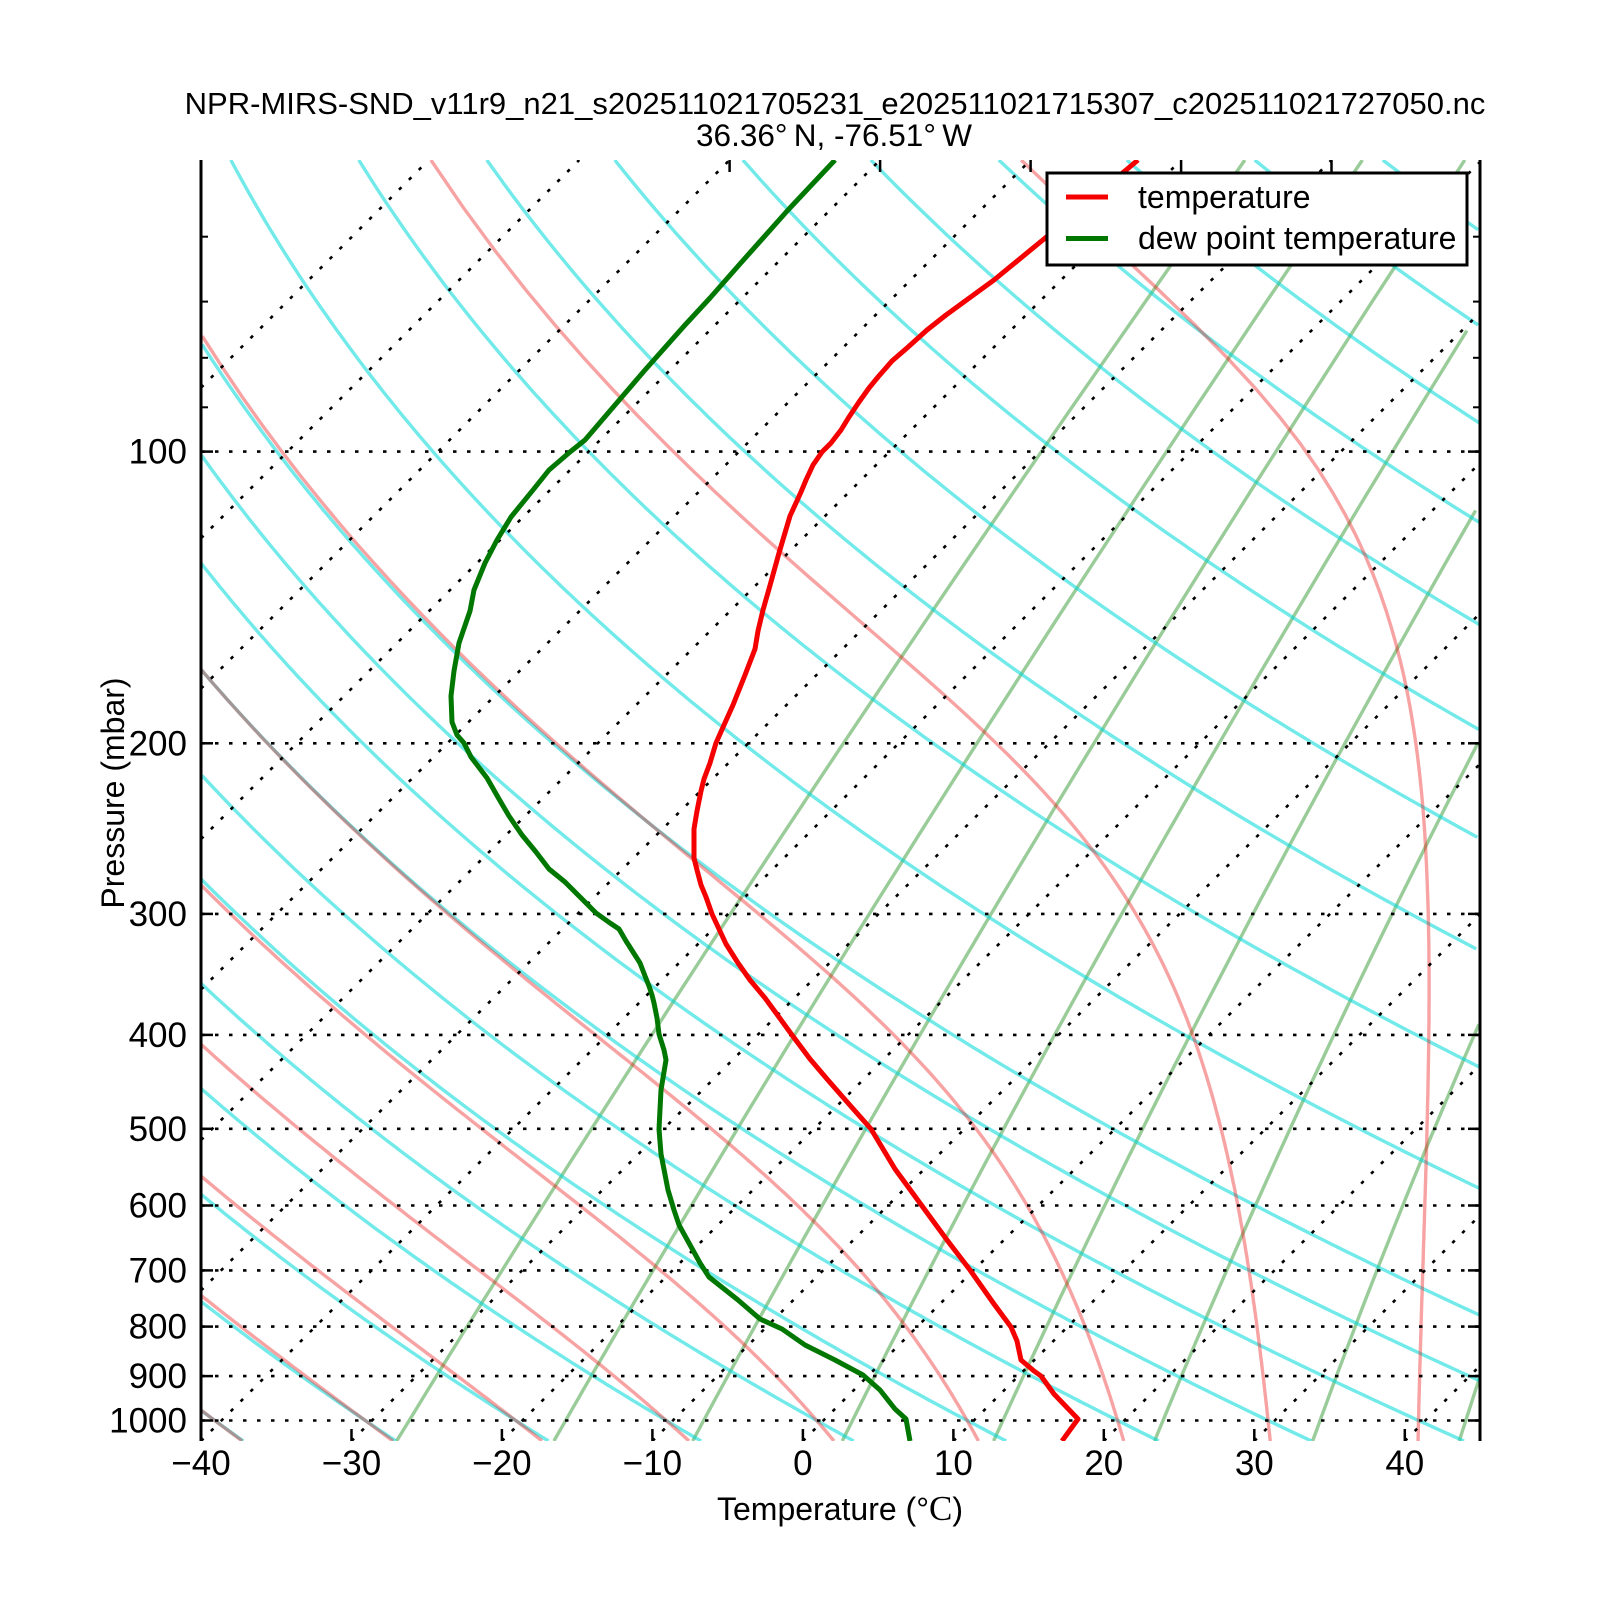 The image size is (1600, 1600). What do you see at coordinates (158, 743) in the screenshot?
I see `svg-text: 200` at bounding box center [158, 743].